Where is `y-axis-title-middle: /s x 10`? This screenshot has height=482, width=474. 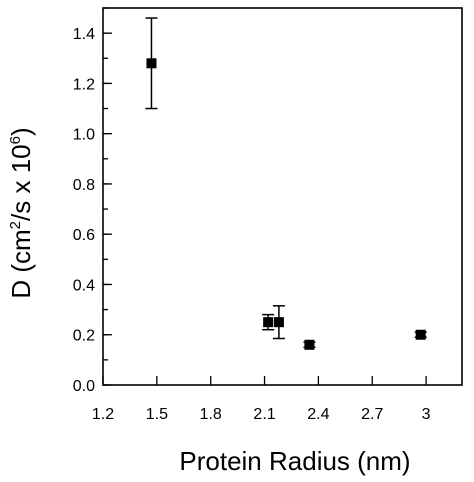 y-axis-title-middle: /s x 10 is located at coordinates (21, 182).